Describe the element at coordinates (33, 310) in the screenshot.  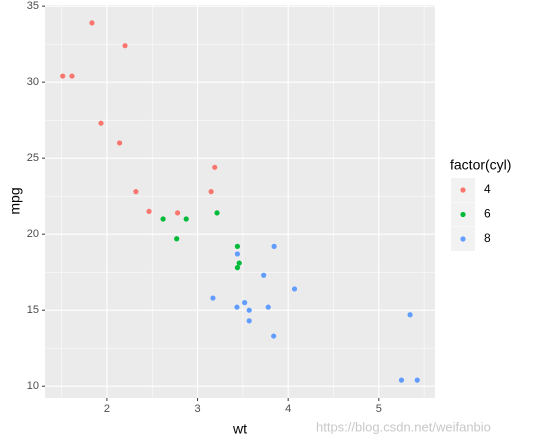
I see `y-tick-label: 15` at that location.